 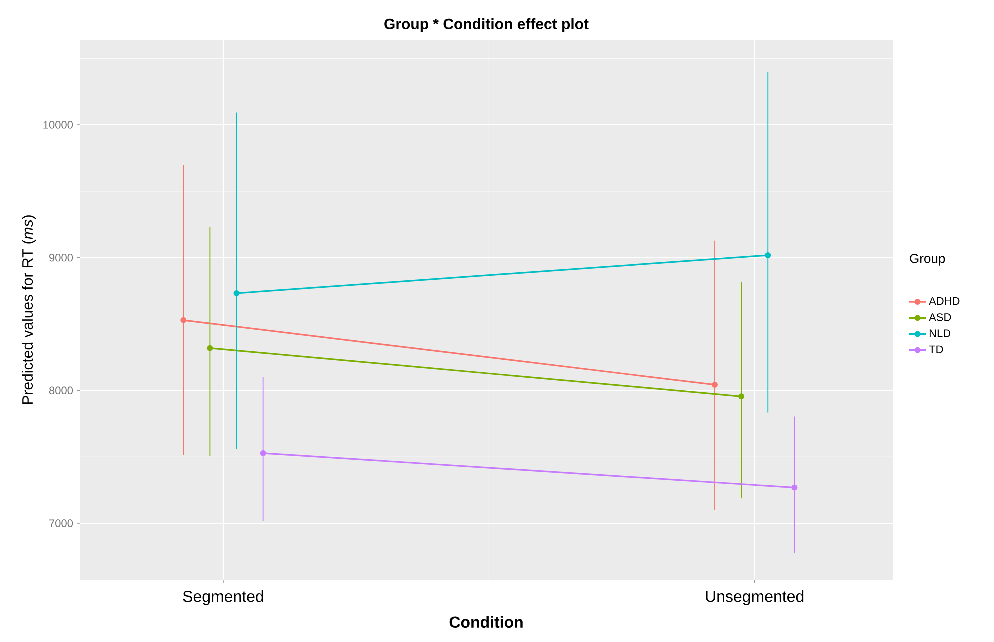 I want to click on legend-label: NLD, so click(x=940, y=334).